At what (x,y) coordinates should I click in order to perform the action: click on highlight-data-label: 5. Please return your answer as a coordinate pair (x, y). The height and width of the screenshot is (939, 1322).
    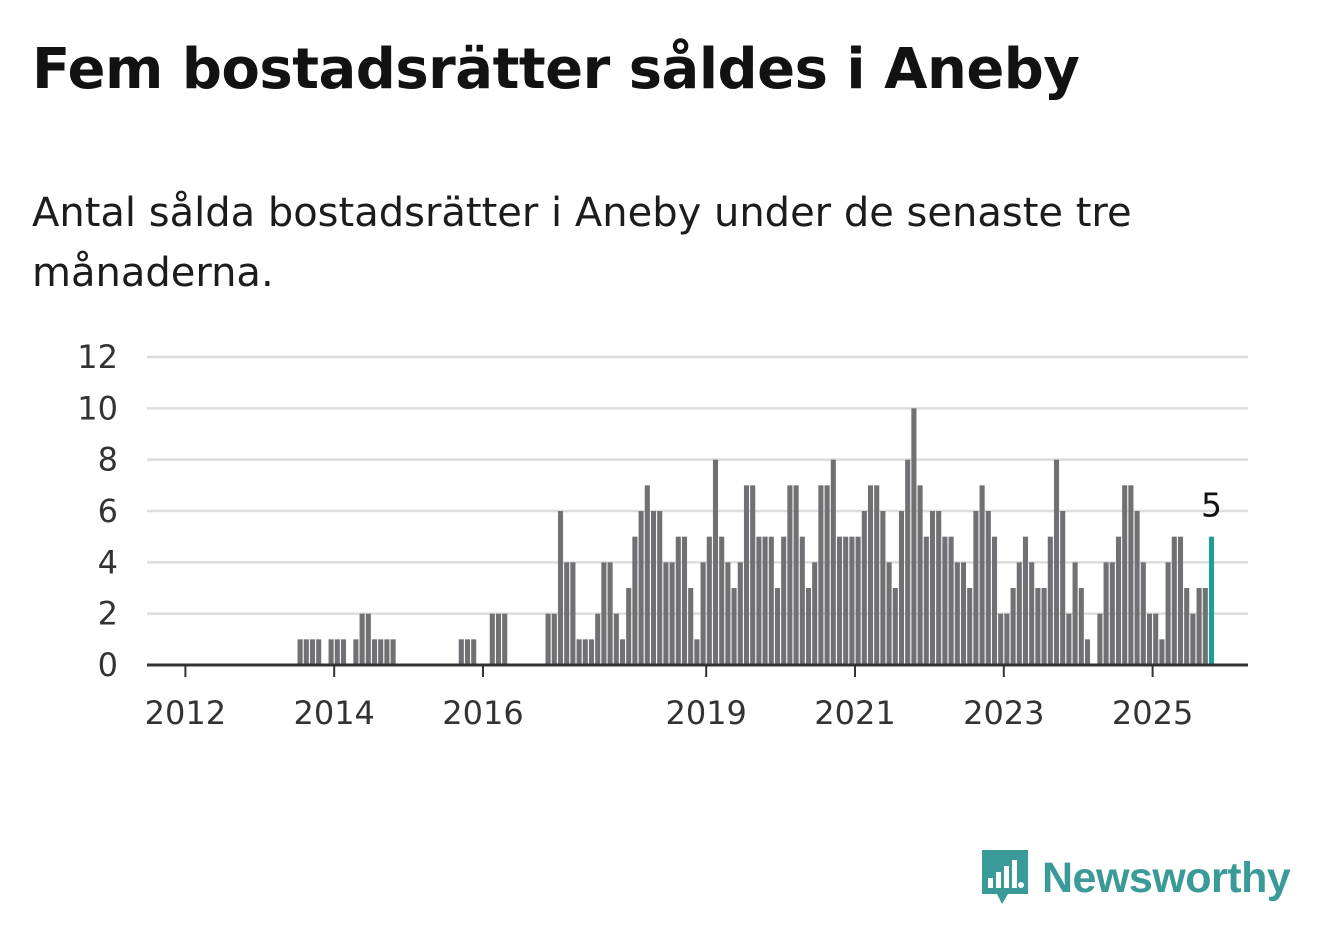
    Looking at the image, I should click on (1211, 505).